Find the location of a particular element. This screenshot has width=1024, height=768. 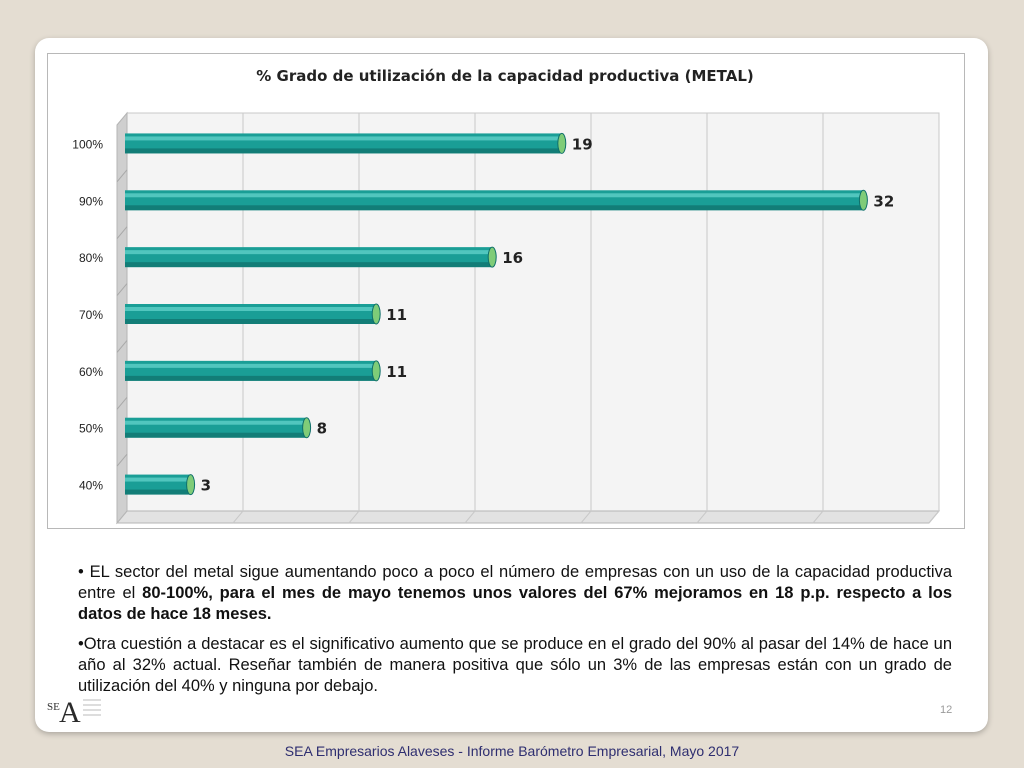

category-label: 50% is located at coordinates (91, 429).